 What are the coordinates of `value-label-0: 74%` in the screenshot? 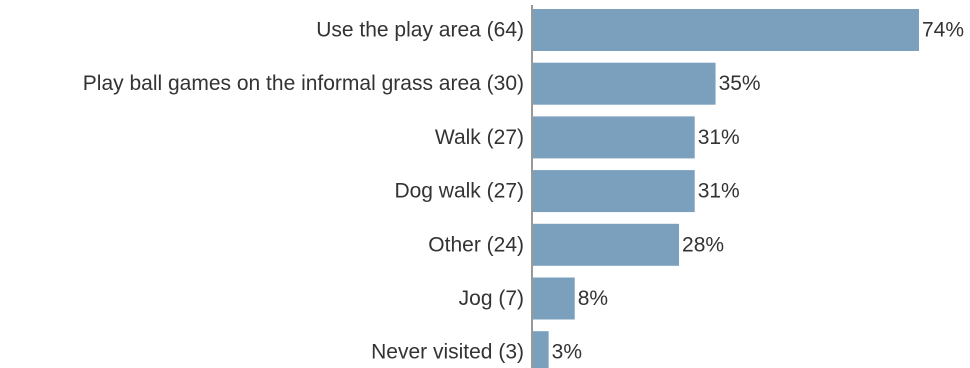 It's located at (943, 30).